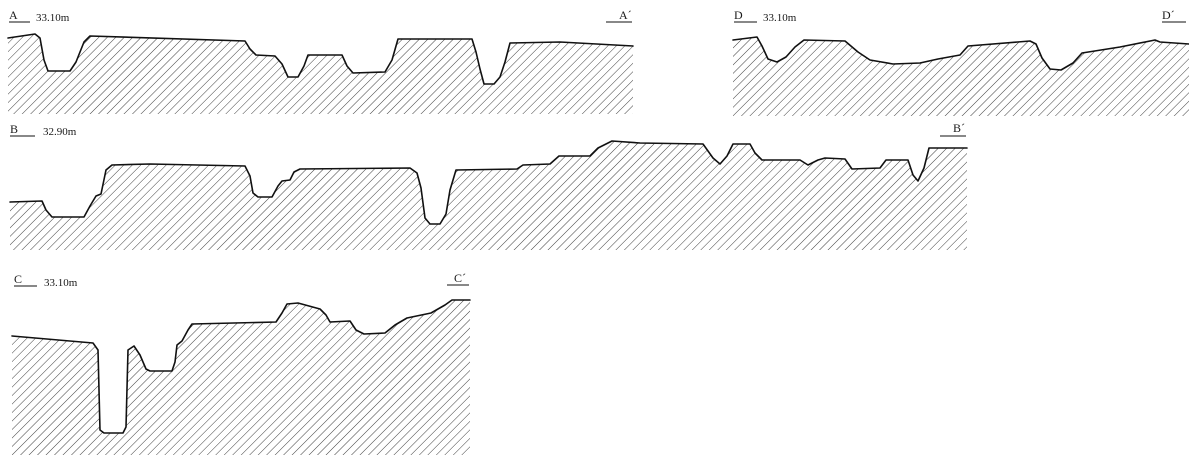  What do you see at coordinates (959, 128) in the screenshot?
I see `section-b-end-label: B´` at bounding box center [959, 128].